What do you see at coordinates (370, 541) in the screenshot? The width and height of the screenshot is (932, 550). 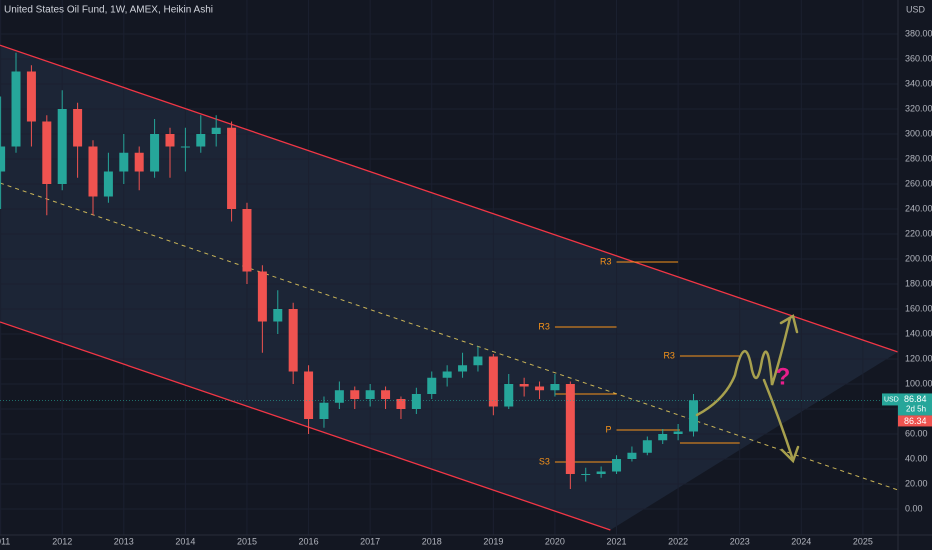 I see `x-tick-label: 2017` at bounding box center [370, 541].